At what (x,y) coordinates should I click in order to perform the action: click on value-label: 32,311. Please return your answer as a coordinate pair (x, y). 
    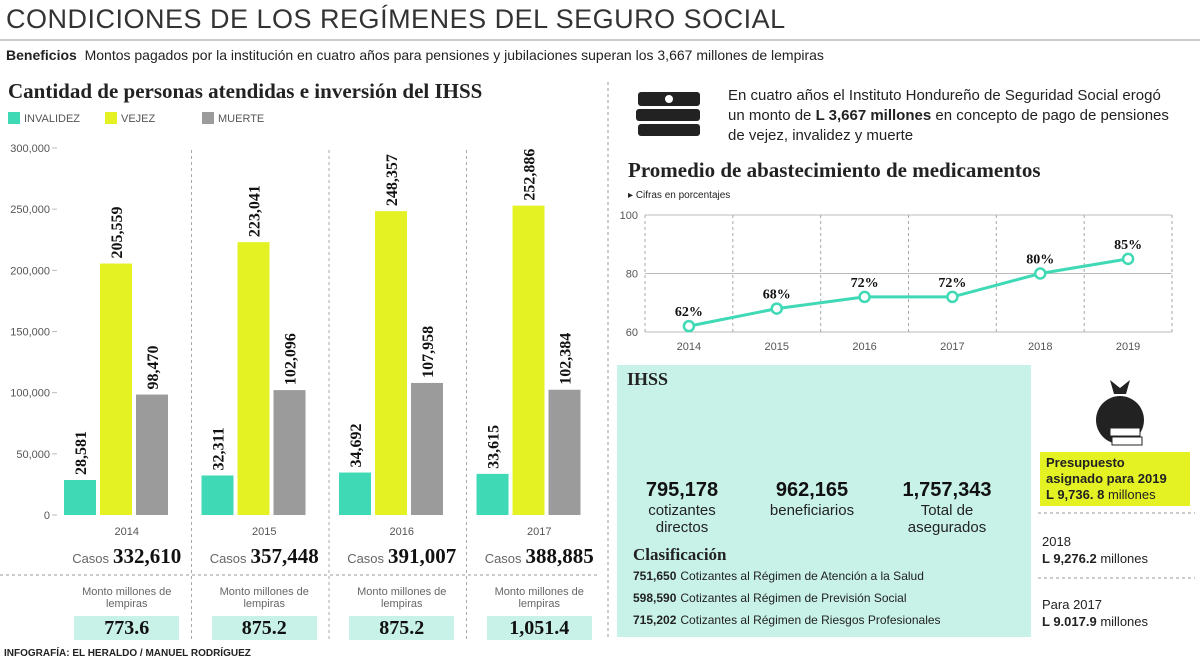
    Looking at the image, I should click on (219, 448).